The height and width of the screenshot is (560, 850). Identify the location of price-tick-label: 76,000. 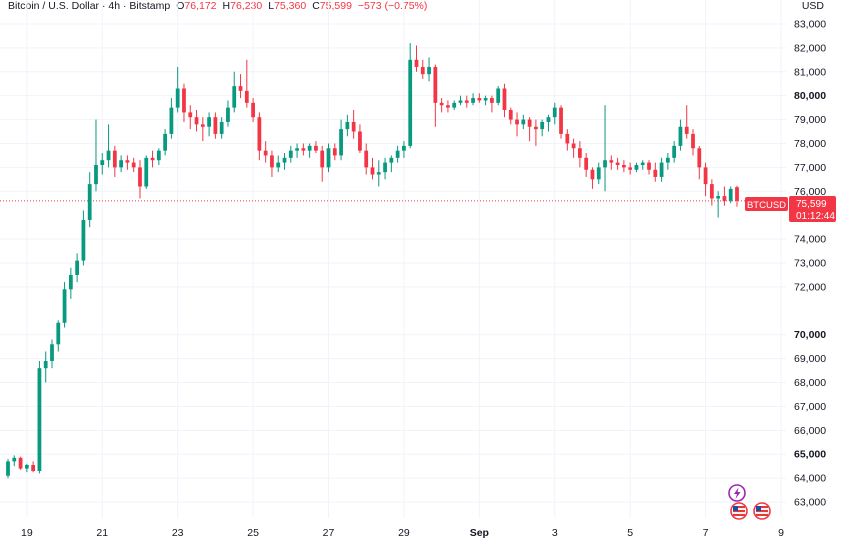
(810, 192).